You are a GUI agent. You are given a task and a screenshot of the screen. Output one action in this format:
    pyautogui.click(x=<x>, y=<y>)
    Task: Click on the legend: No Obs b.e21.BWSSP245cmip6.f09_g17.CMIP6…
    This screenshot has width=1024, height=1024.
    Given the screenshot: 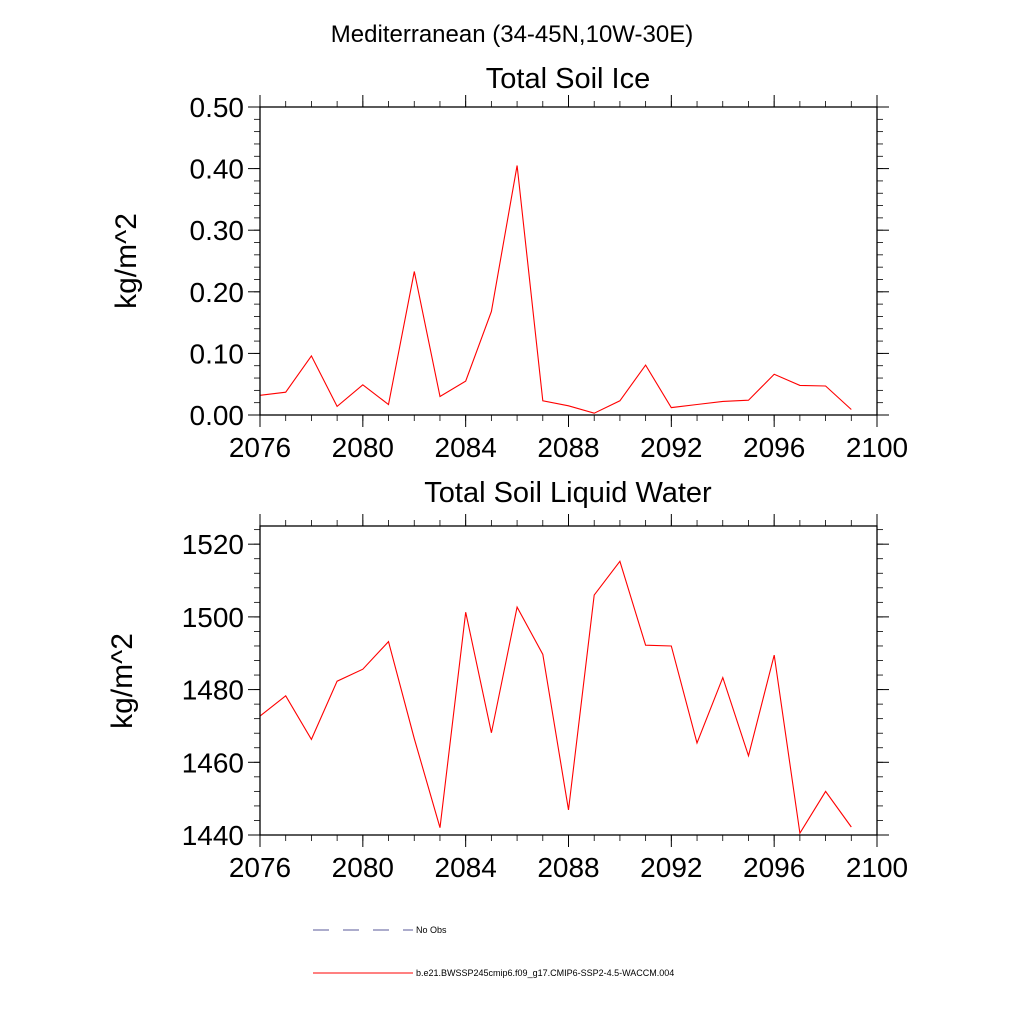 What is the action you would take?
    pyautogui.click(x=493, y=951)
    